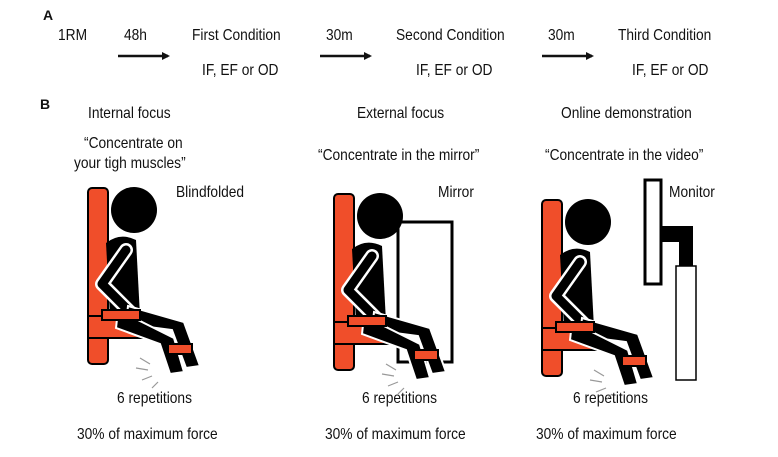  I want to click on condition-internal-title: Internal focus, so click(129, 113).